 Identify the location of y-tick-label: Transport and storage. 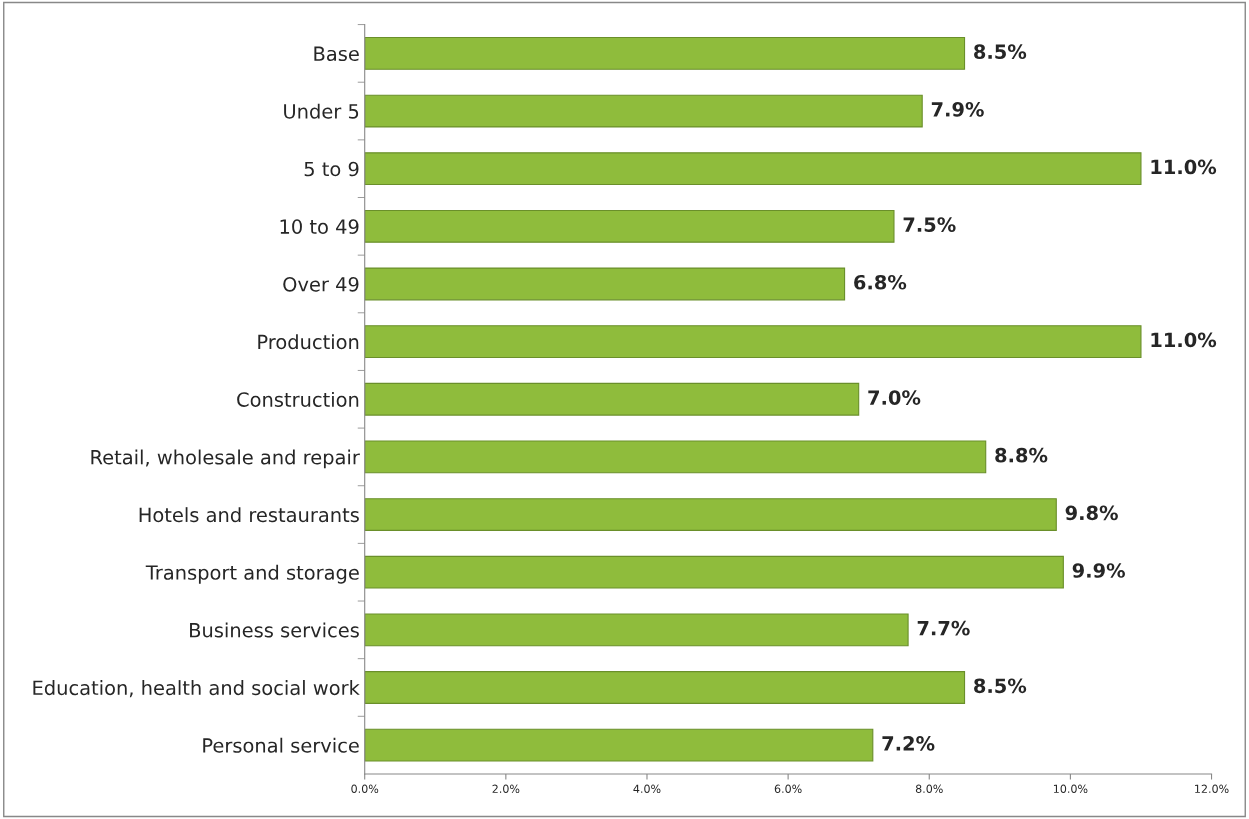
(252, 574).